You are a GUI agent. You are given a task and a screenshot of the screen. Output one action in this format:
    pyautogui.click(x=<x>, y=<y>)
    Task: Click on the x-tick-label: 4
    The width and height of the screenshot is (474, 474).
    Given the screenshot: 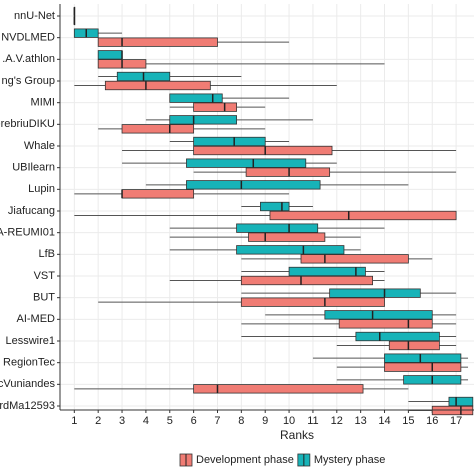 What is the action you would take?
    pyautogui.click(x=146, y=421)
    